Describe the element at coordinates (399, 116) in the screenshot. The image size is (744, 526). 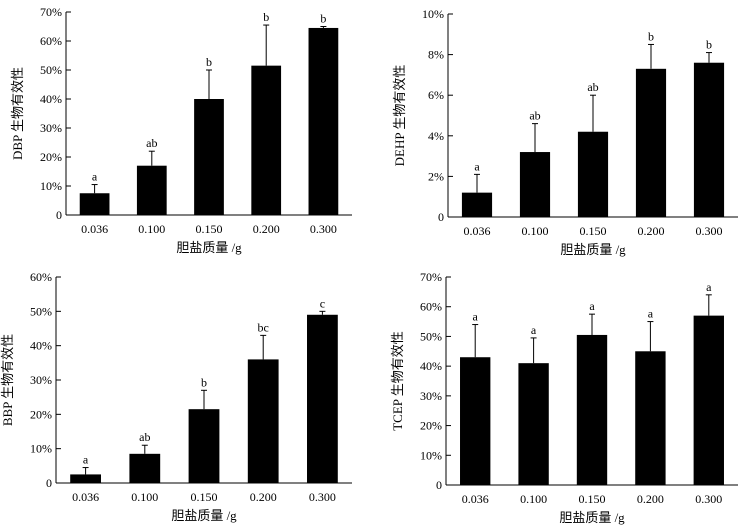
I see `y-axis-title: DEHP 生物有效性` at that location.